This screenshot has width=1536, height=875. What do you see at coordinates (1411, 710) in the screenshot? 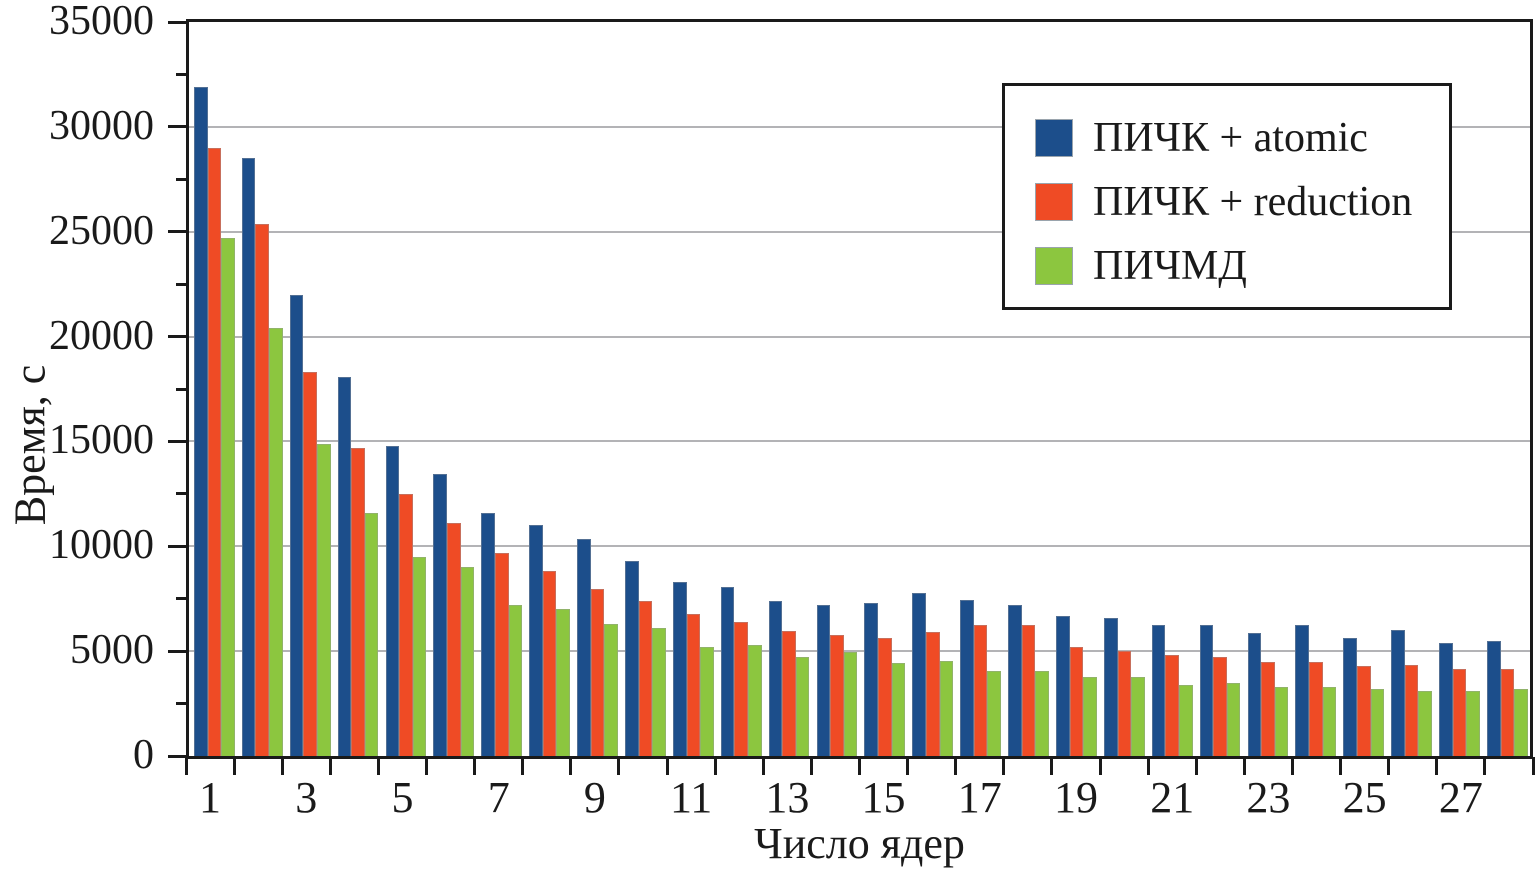
I see `bar-series2-x26` at bounding box center [1411, 710].